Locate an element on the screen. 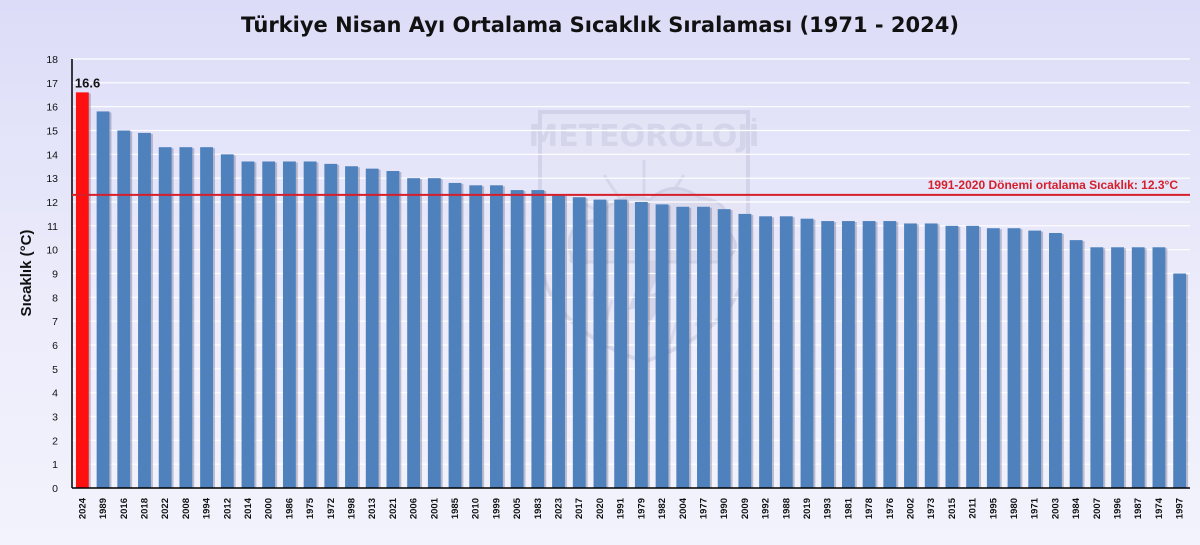  x-tick-label: 2021 is located at coordinates (393, 508).